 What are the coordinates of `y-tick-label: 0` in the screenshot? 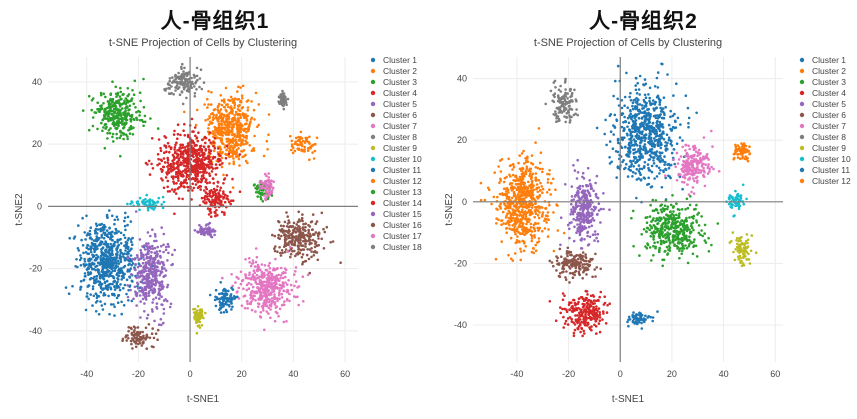 It's located at (39, 206).